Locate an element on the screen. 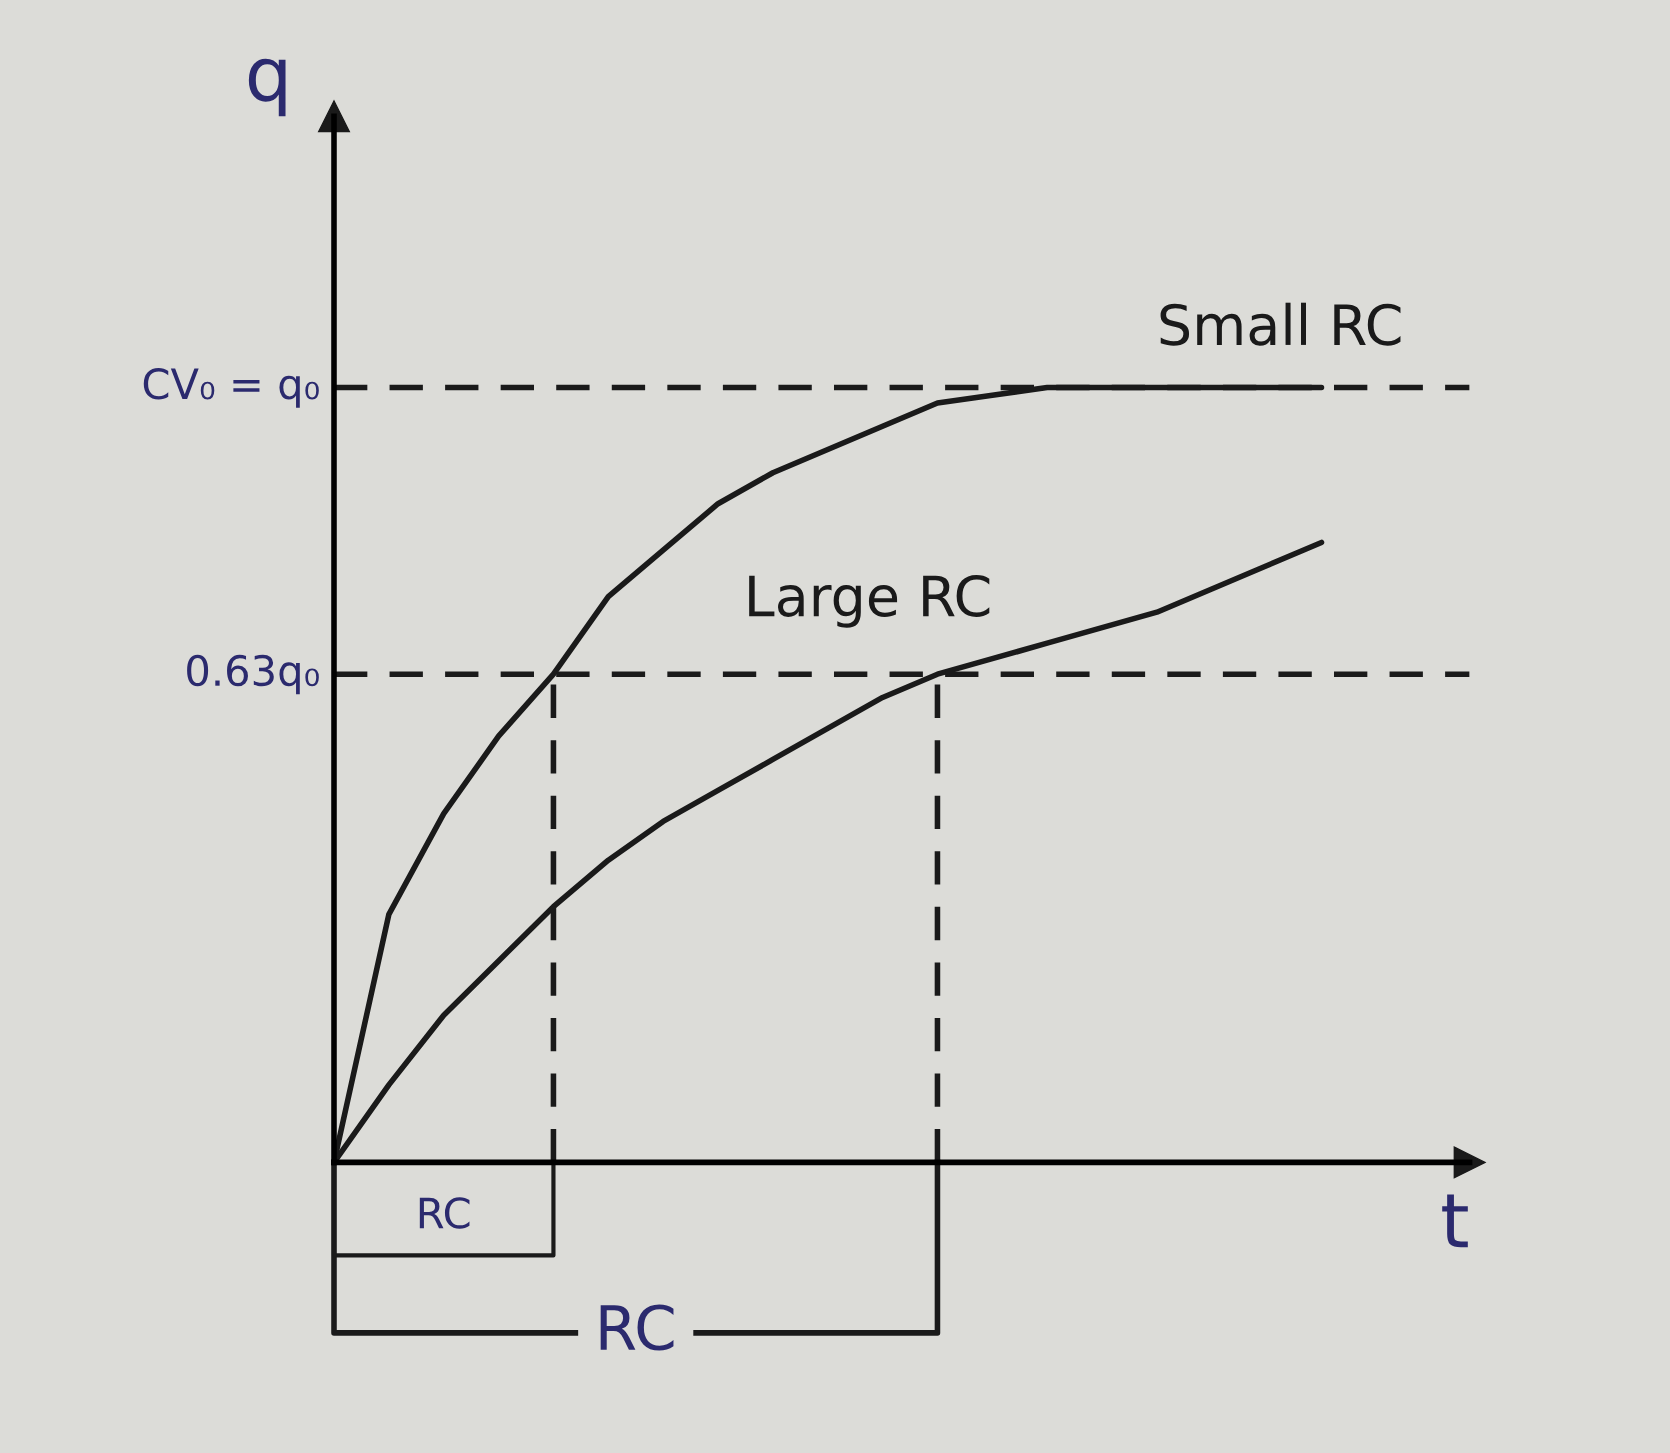 This screenshot has width=1670, height=1453. series-label: Small RC is located at coordinates (1280, 324).